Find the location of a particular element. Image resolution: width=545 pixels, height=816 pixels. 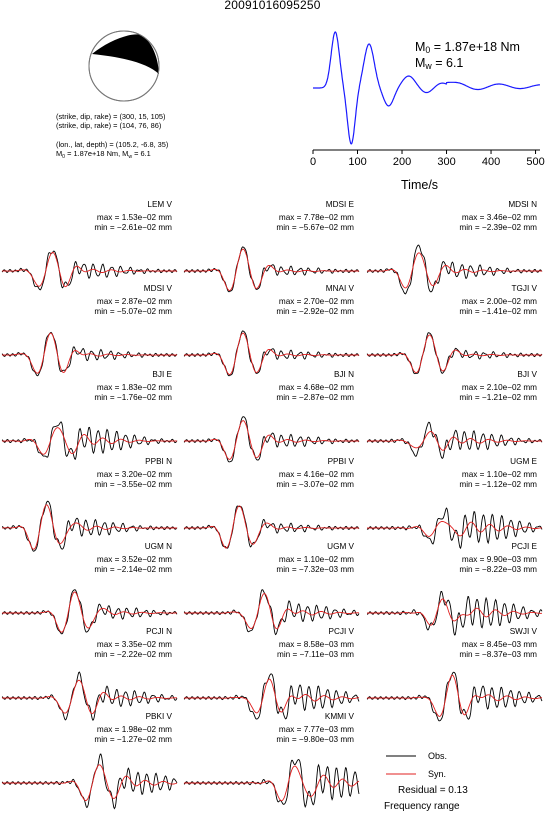

stf-tick-label: 0 is located at coordinates (313, 162).